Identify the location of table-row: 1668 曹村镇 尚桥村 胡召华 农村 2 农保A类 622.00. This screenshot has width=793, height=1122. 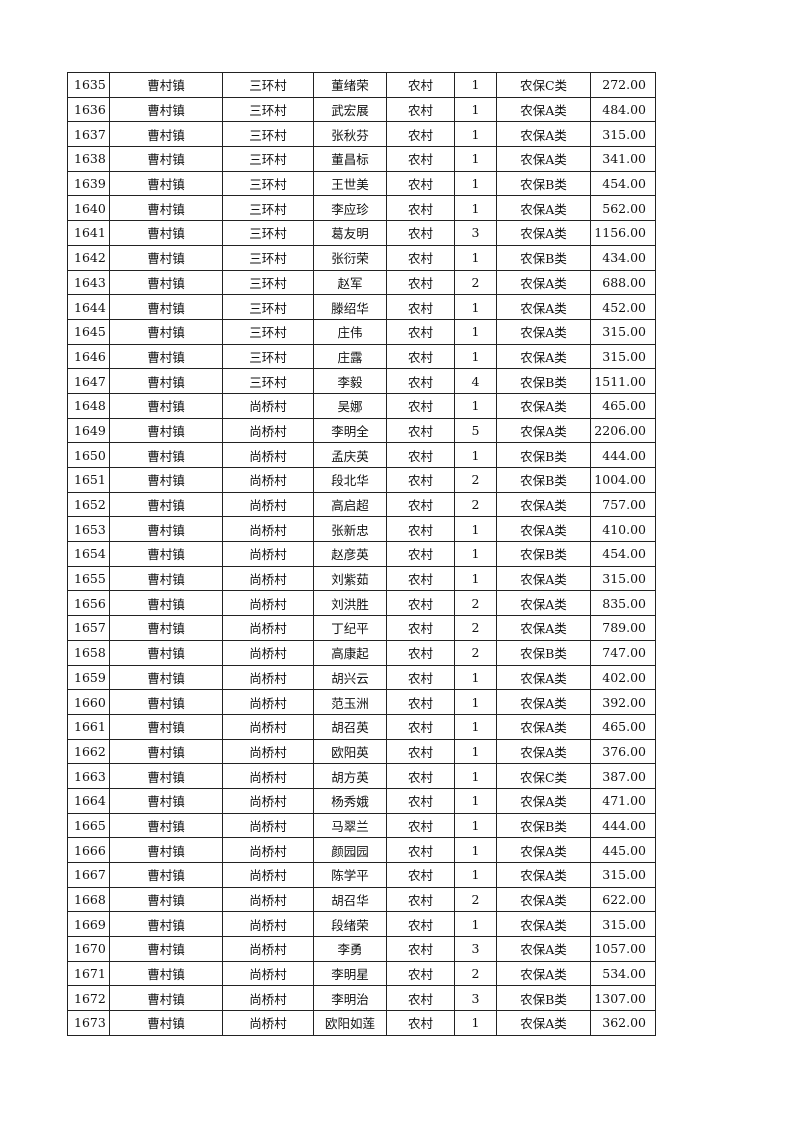
(361, 899).